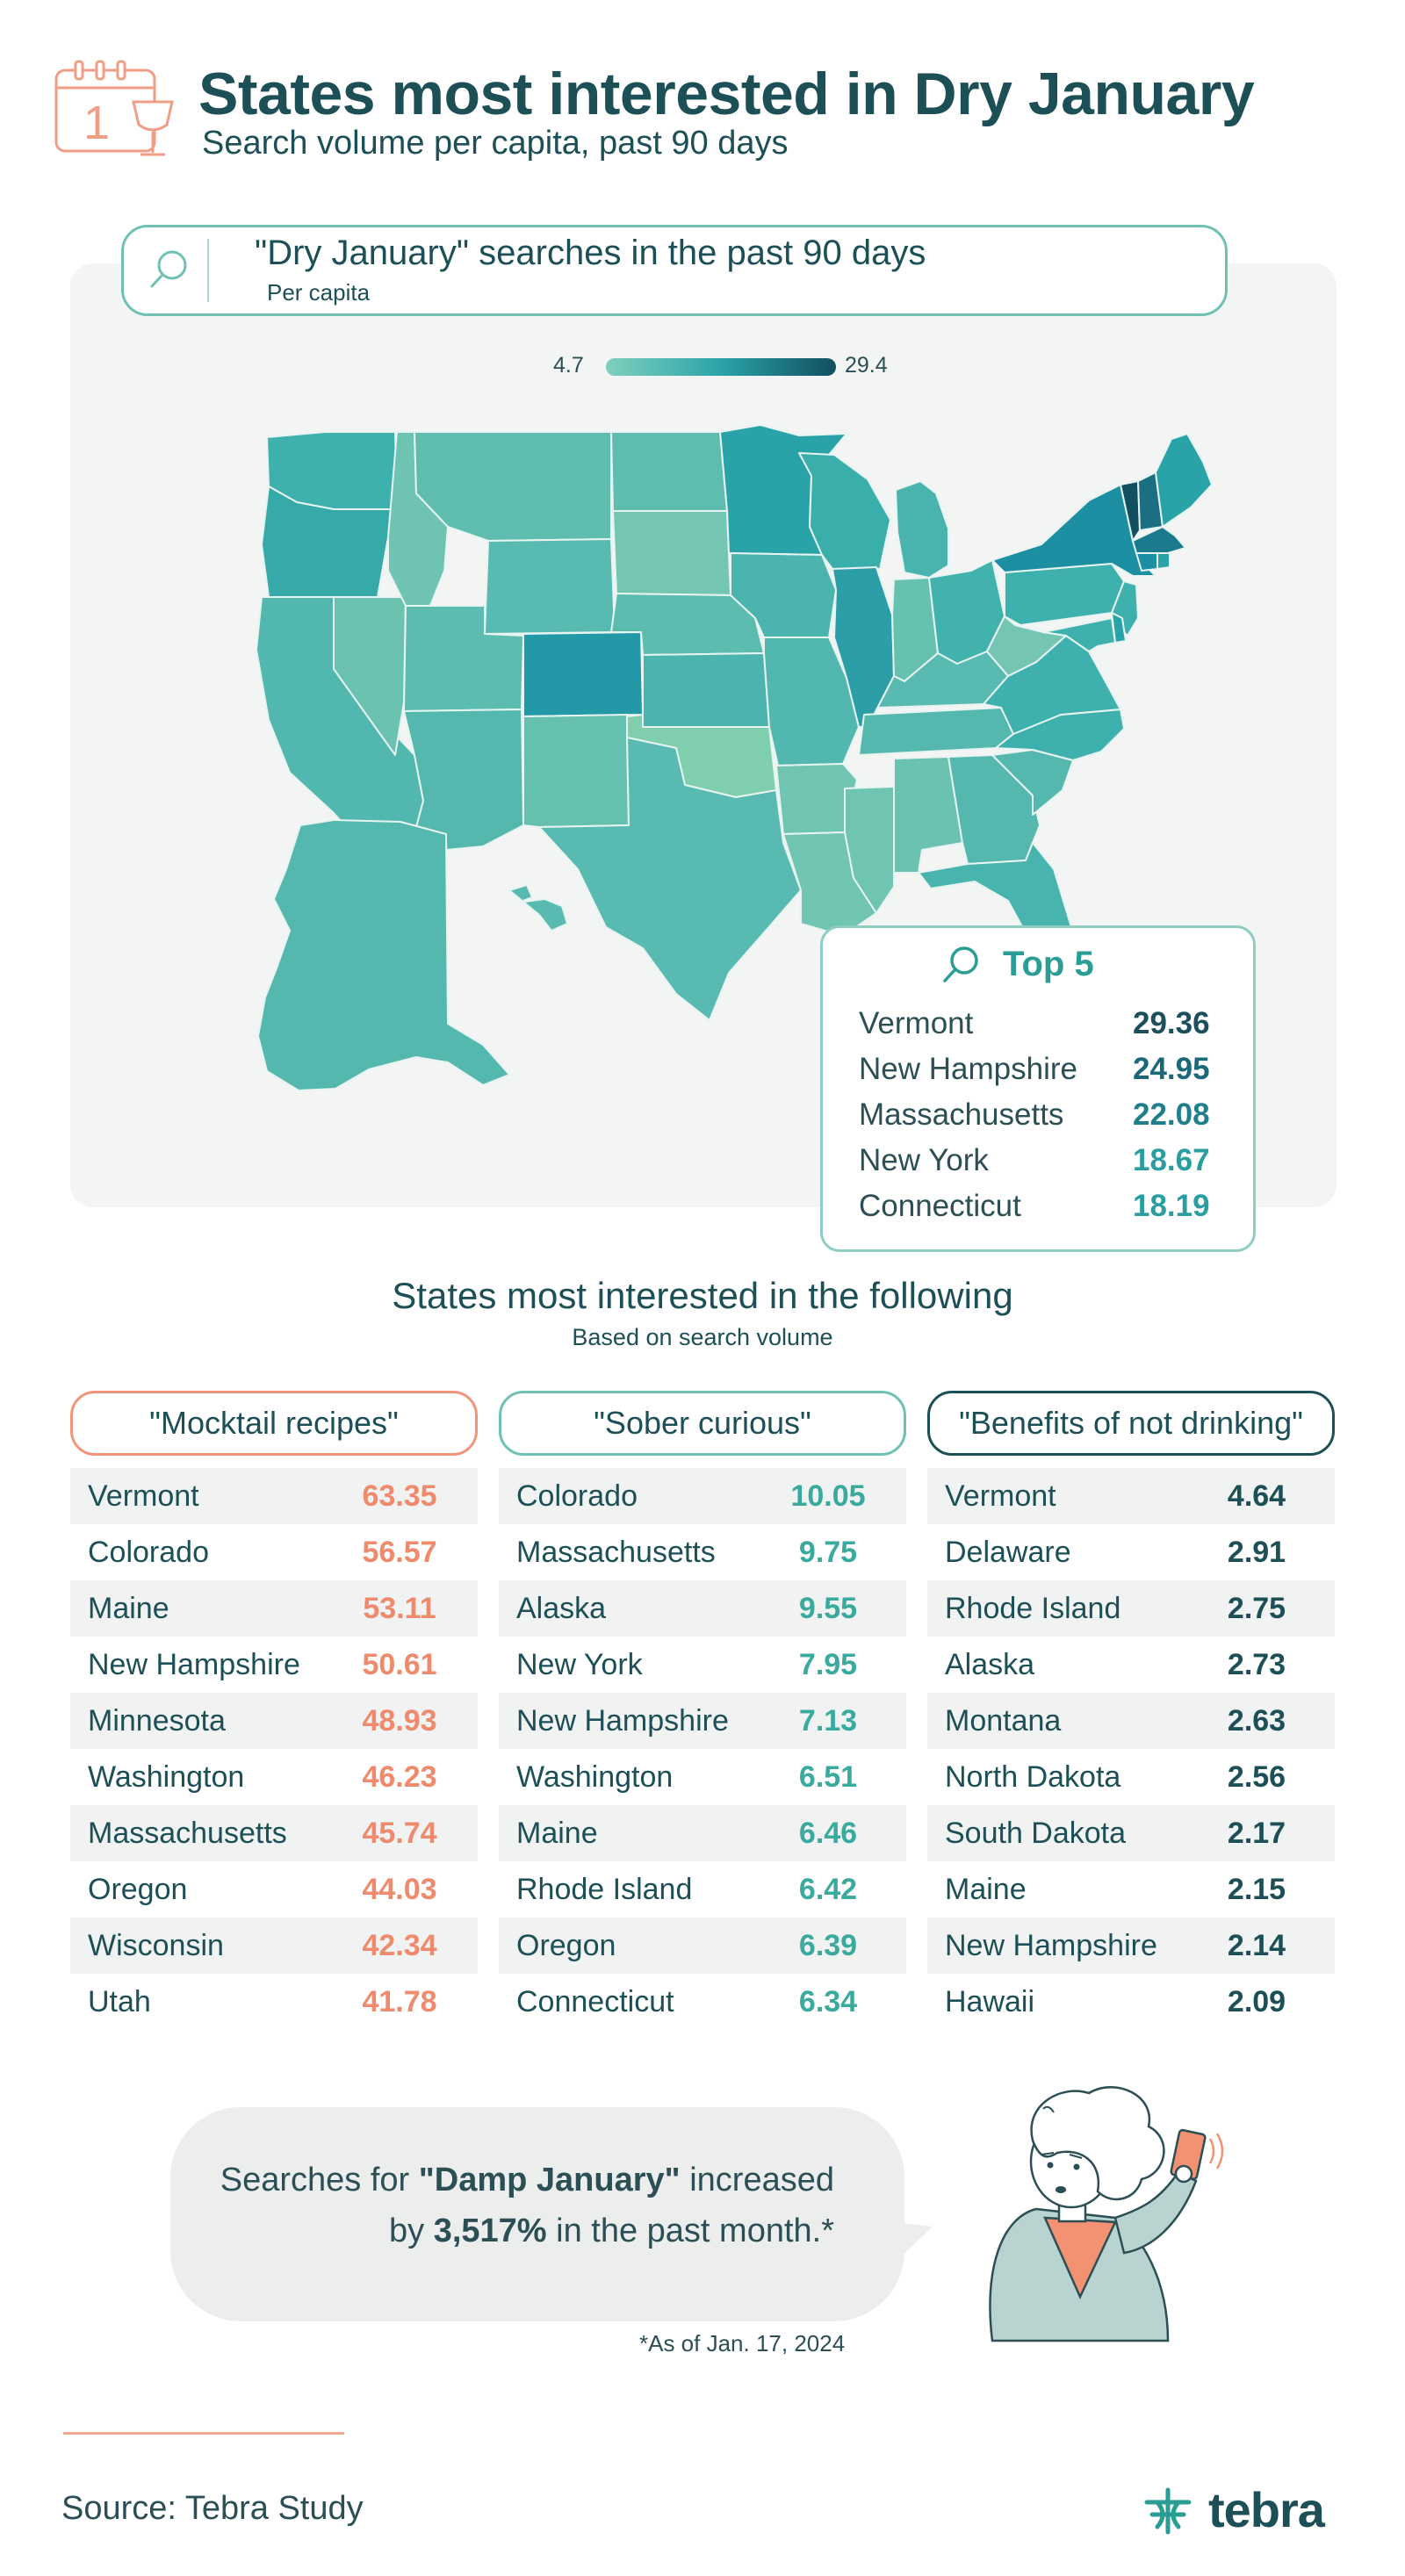 This screenshot has width=1405, height=2576. I want to click on page-subtitle: Search volume per capita, past 90 days, so click(496, 143).